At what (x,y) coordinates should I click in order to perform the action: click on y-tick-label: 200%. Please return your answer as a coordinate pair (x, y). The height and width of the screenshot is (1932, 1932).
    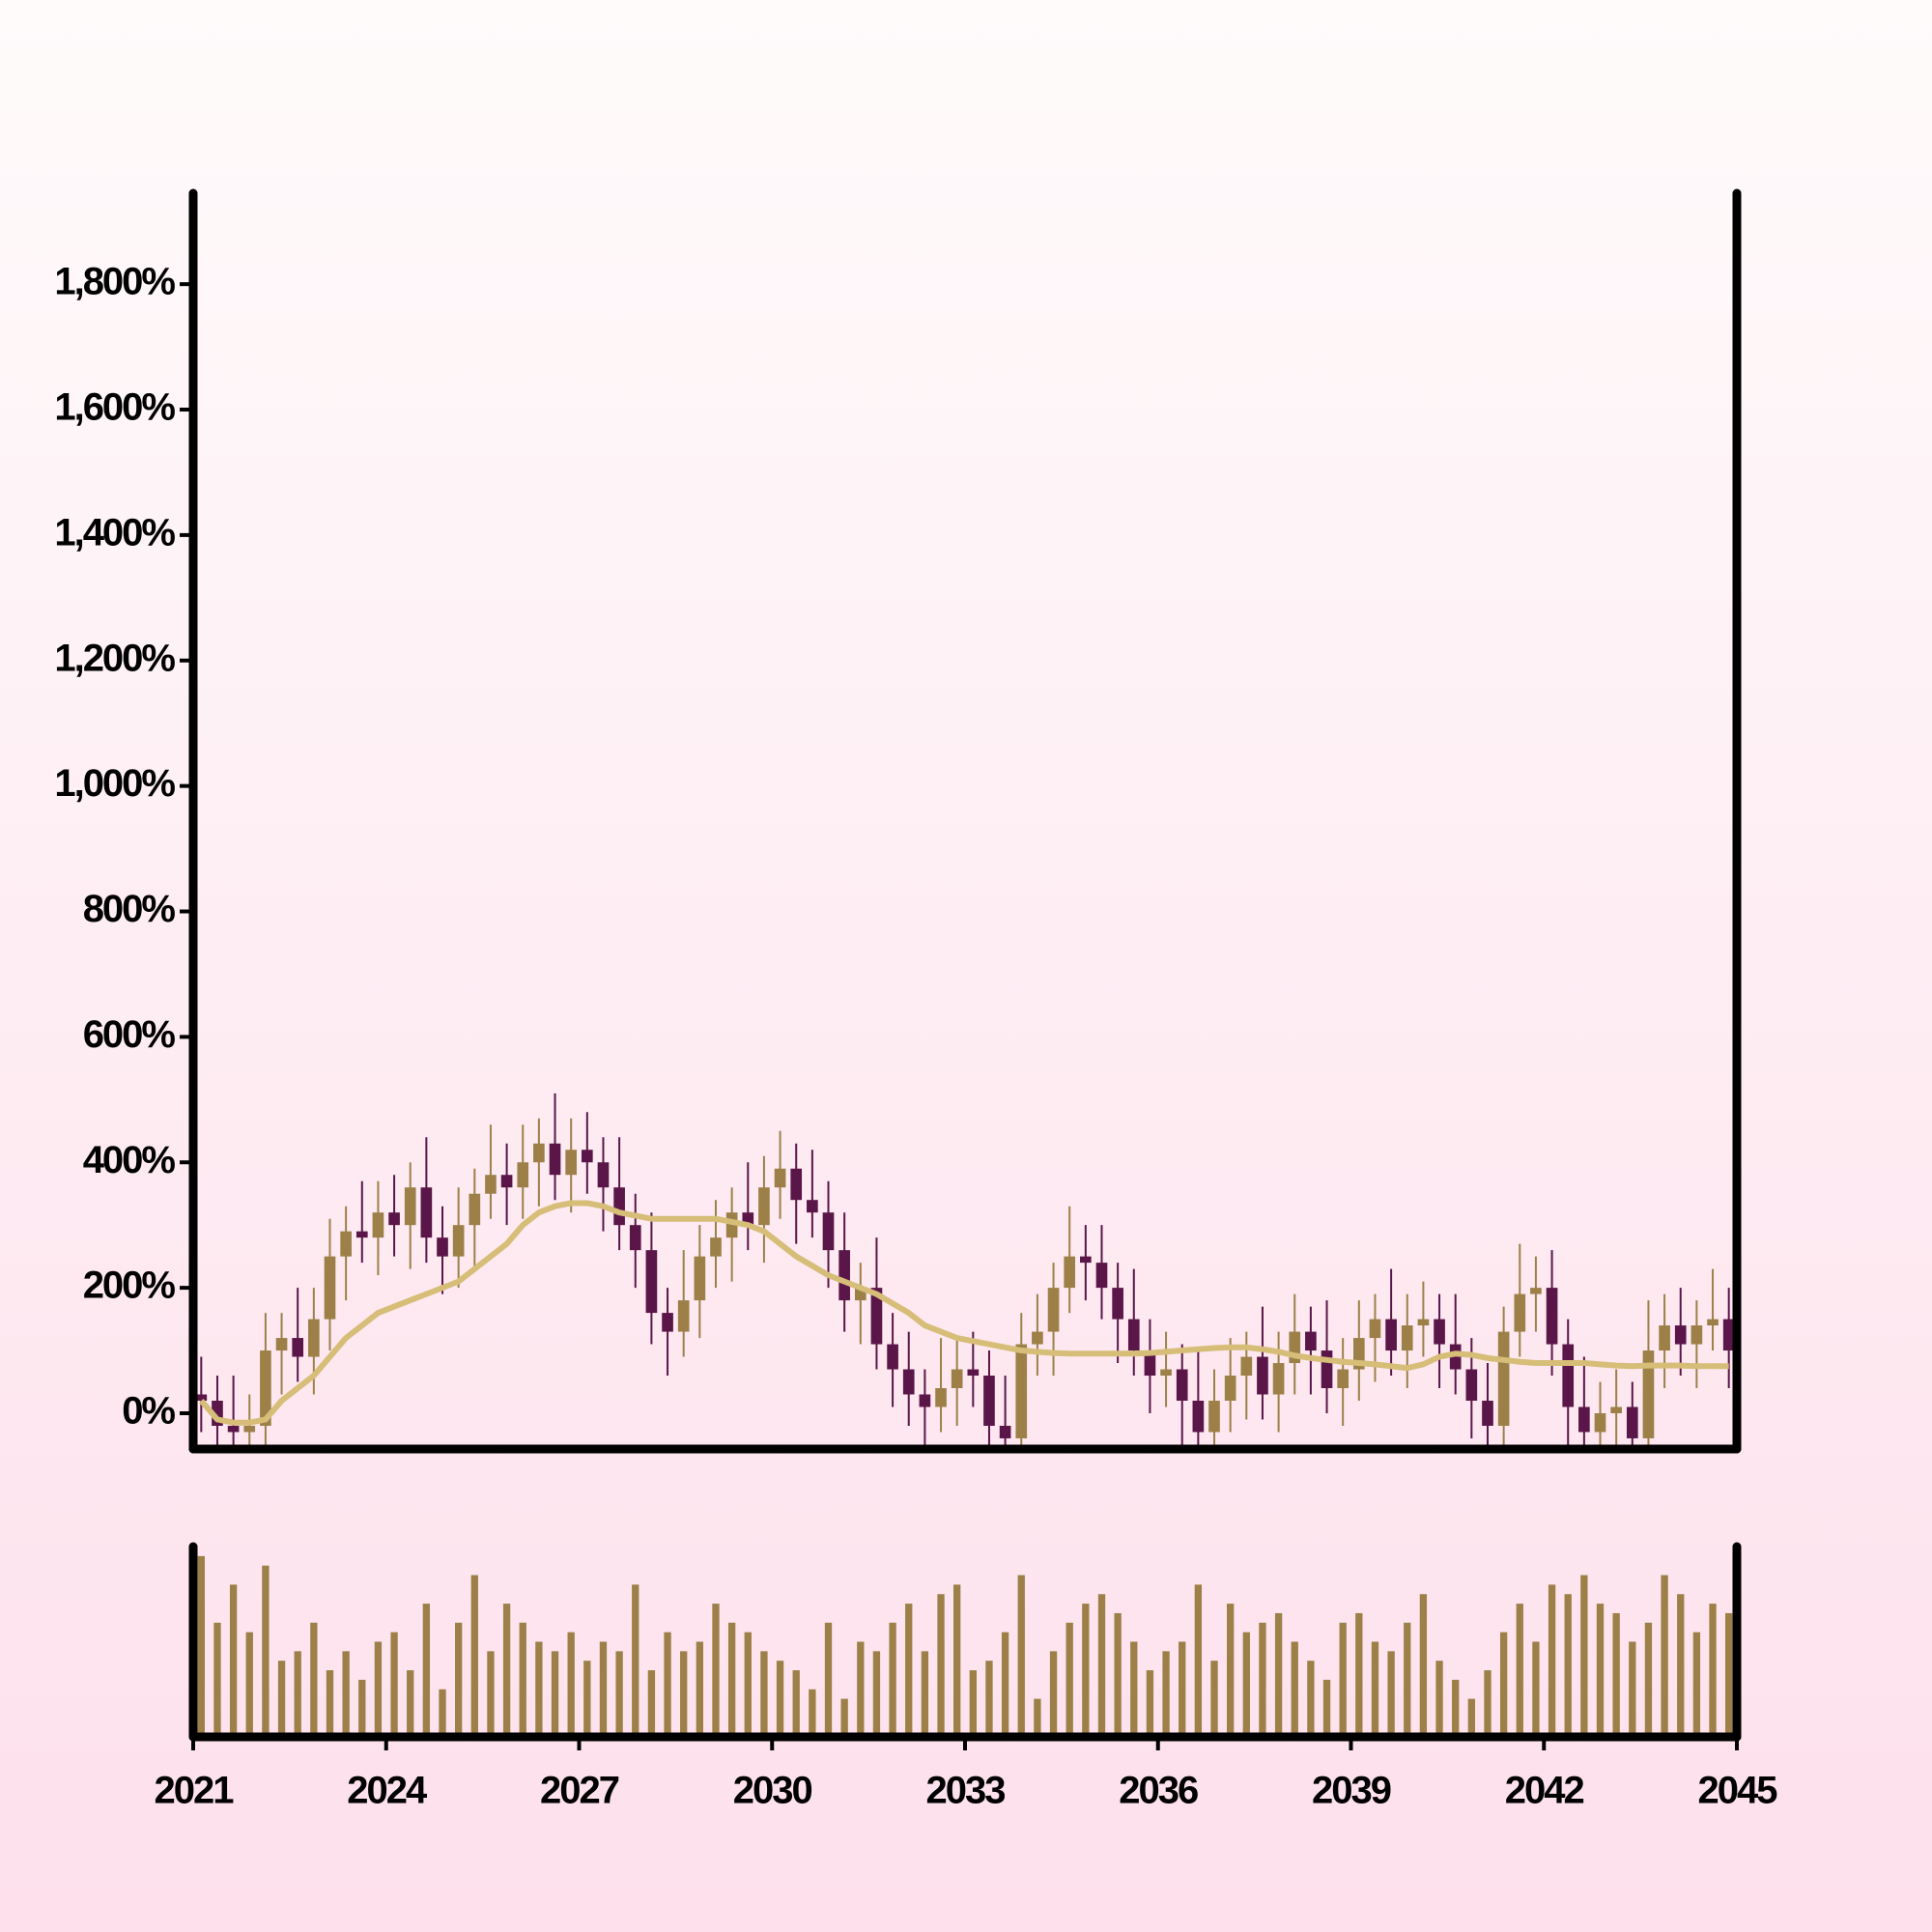
    Looking at the image, I should click on (129, 1285).